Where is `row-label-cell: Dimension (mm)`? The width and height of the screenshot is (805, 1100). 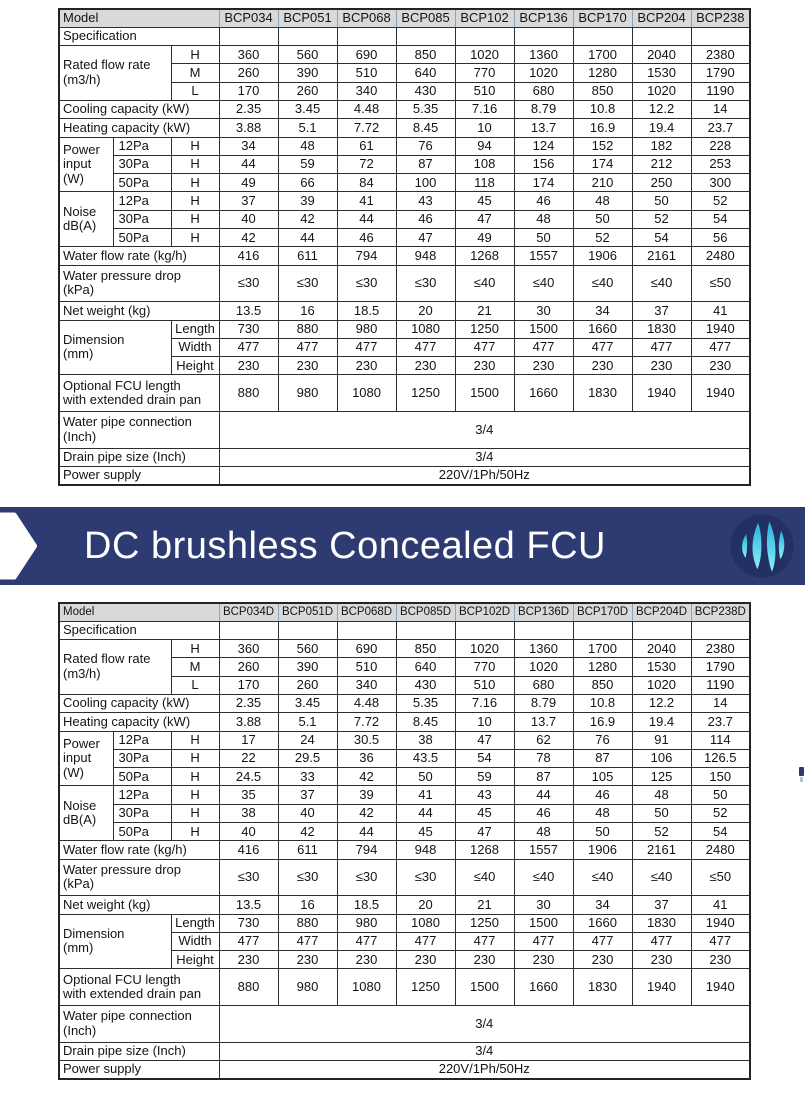 row-label-cell: Dimension (mm) is located at coordinates (115, 941).